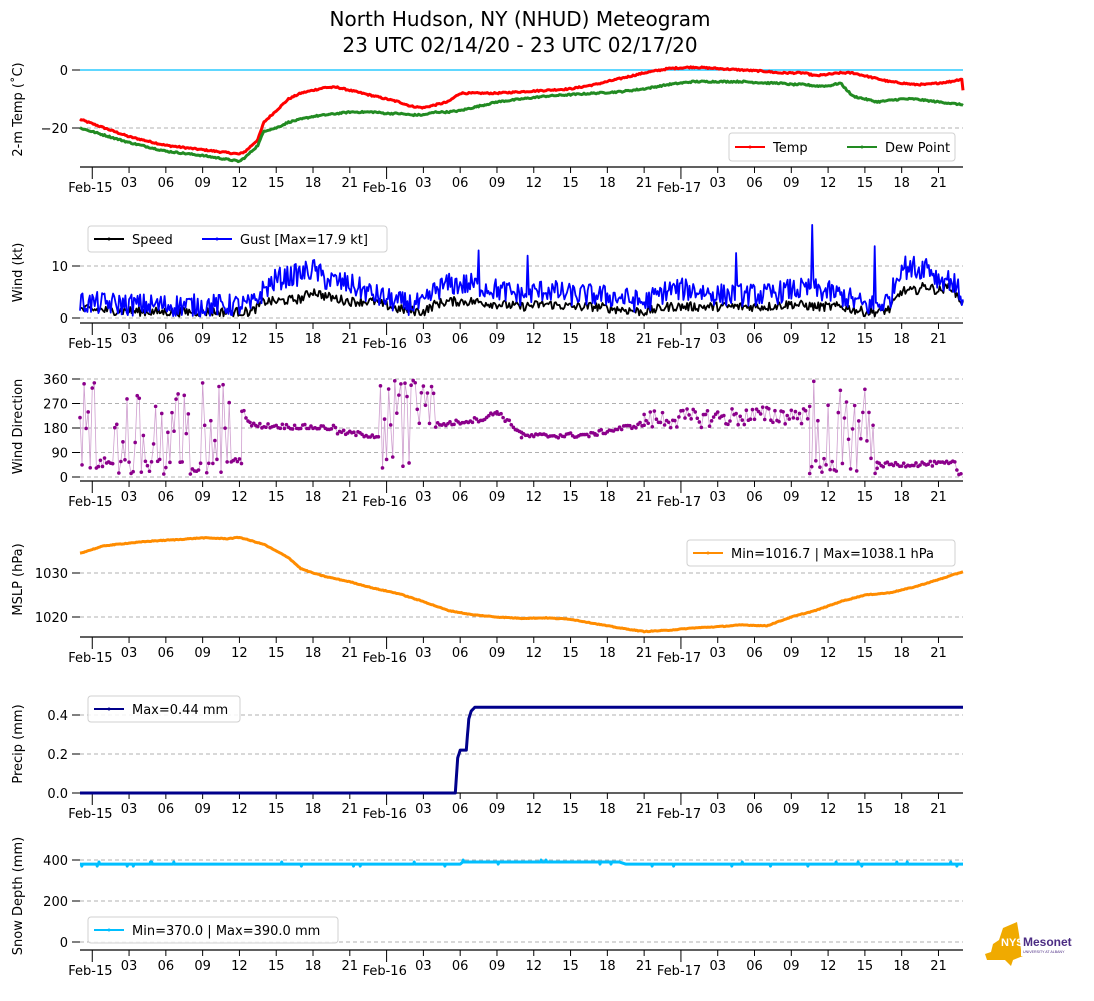 The height and width of the screenshot is (1001, 1094). I want to click on legend-snow: Min=370.0 | Max=390.0 mm, so click(213, 930).